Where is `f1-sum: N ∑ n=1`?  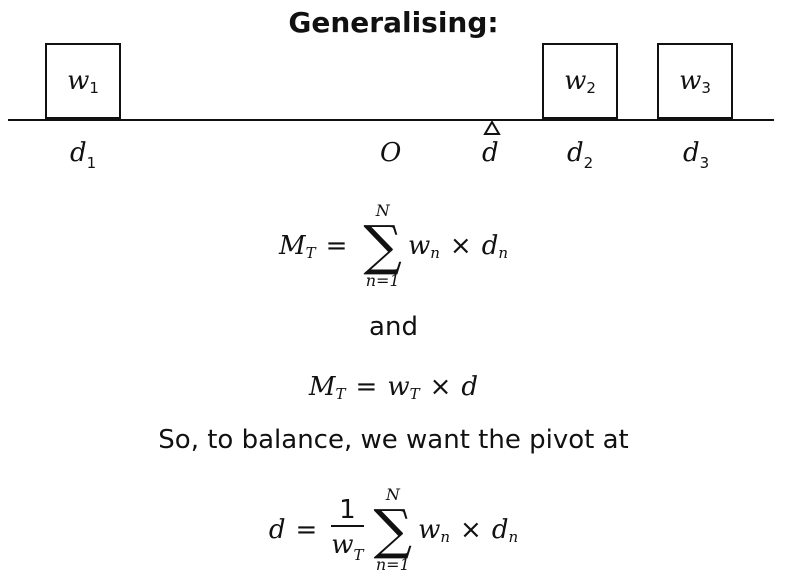 f1-sum: N ∑ n=1 is located at coordinates (382, 246).